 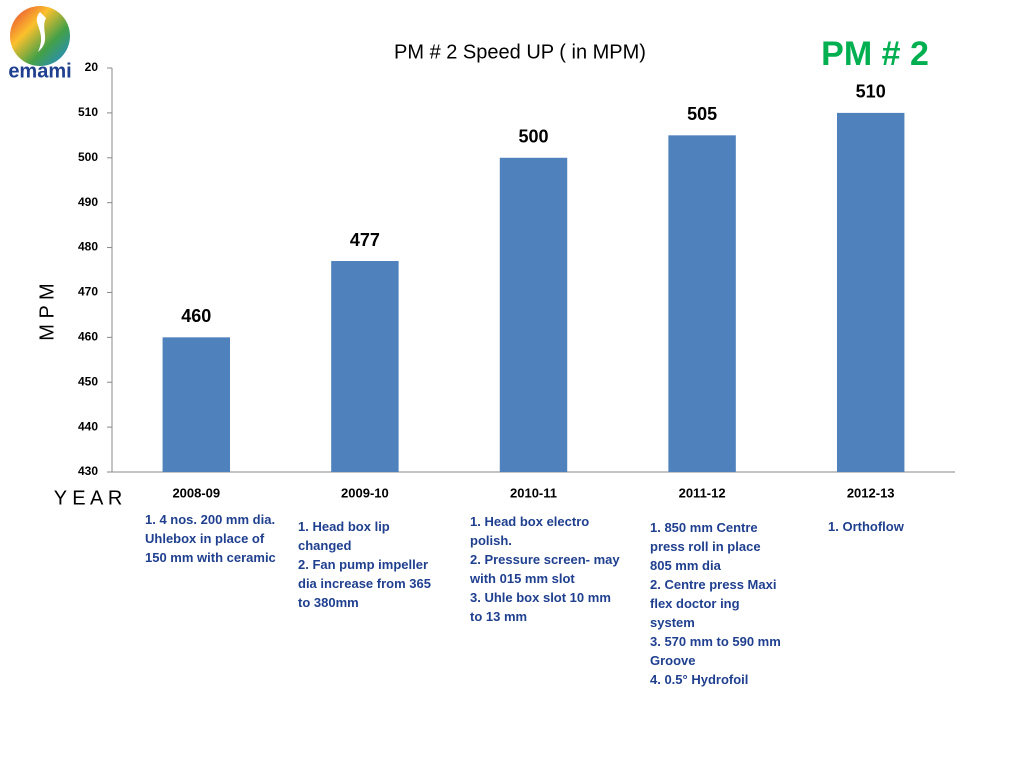 What do you see at coordinates (196, 492) in the screenshot?
I see `x-tick-label: 2008-09` at bounding box center [196, 492].